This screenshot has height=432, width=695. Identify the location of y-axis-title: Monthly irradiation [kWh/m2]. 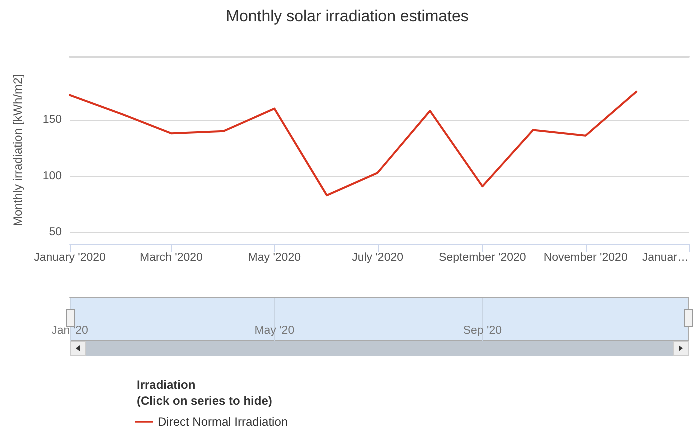
(18, 150).